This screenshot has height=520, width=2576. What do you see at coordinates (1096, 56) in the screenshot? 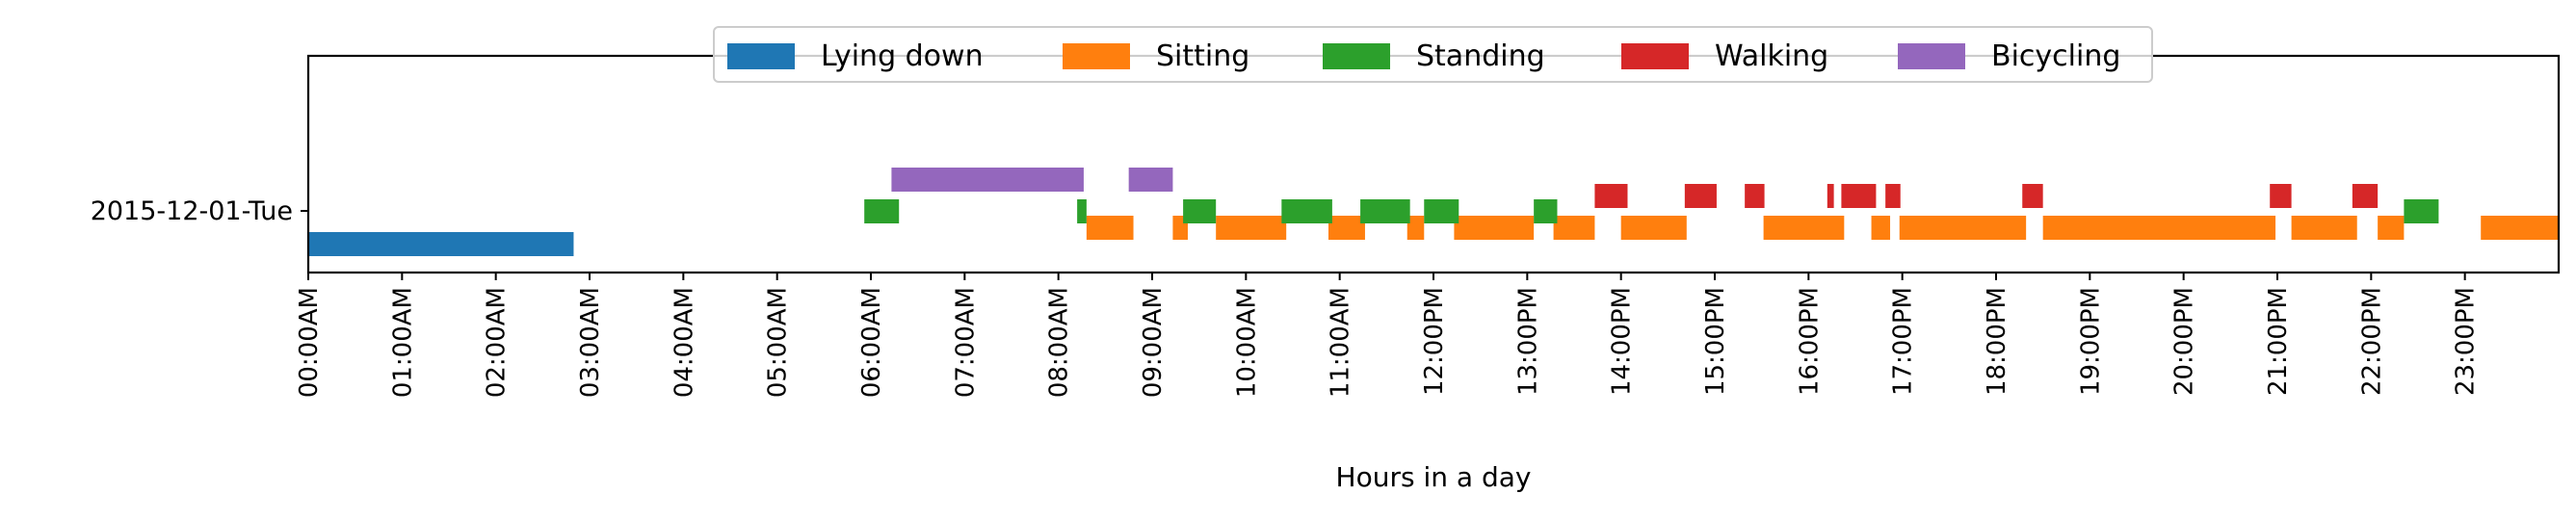
I see `legend-swatch-sitting` at bounding box center [1096, 56].